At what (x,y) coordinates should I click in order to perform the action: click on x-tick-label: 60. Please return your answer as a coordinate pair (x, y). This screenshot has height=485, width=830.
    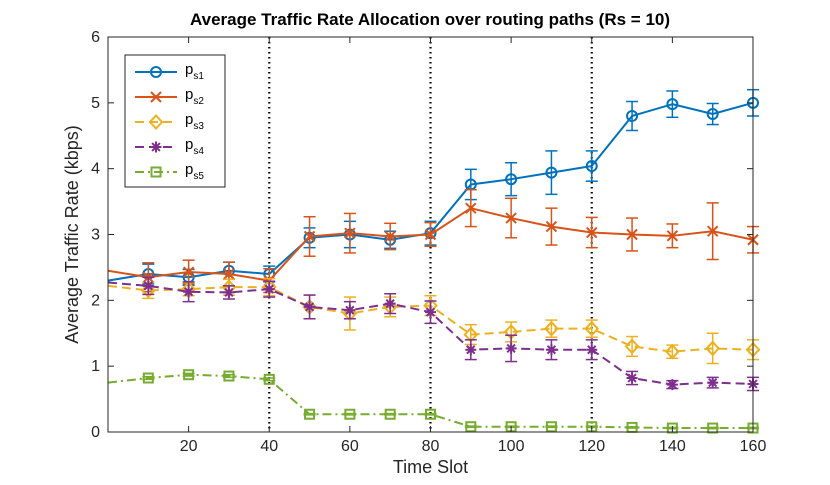
    Looking at the image, I should click on (350, 446).